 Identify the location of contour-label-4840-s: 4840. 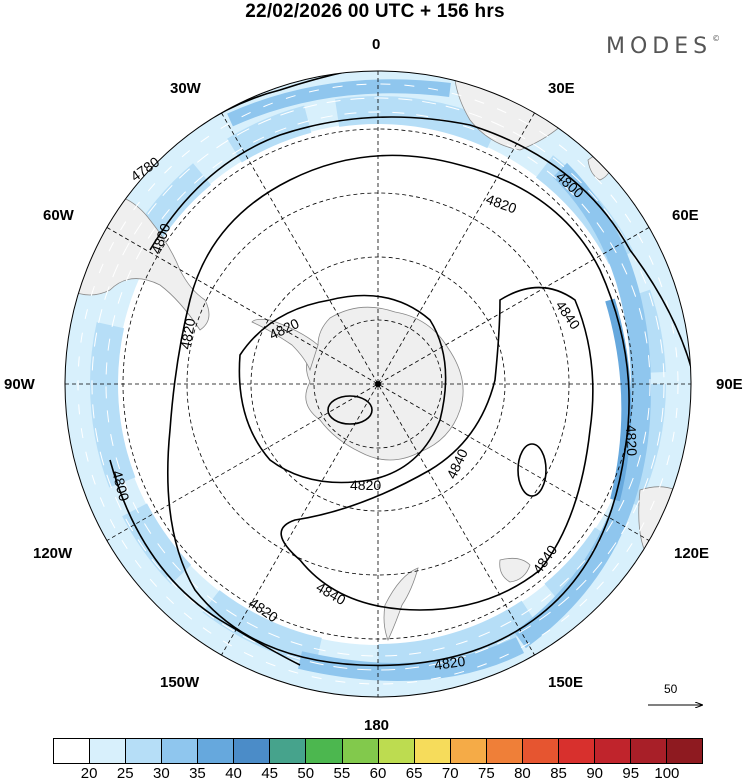
(331, 594).